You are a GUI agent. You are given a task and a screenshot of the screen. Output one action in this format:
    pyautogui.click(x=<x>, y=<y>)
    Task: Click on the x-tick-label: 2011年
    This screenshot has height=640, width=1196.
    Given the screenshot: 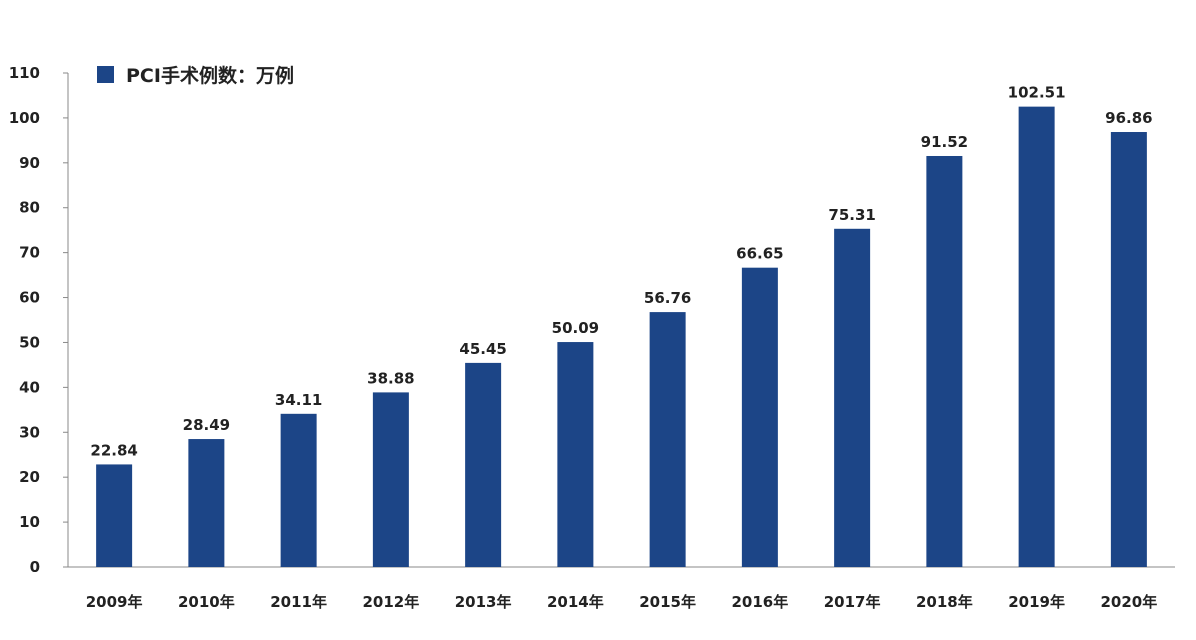 What is the action you would take?
    pyautogui.click(x=298, y=602)
    